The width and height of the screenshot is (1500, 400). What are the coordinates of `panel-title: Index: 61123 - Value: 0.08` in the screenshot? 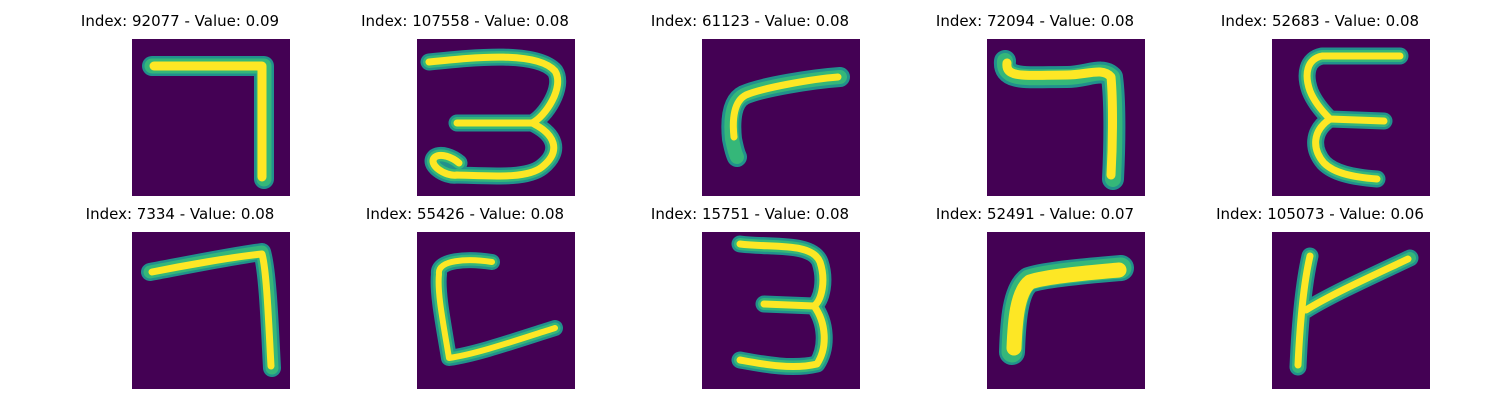 It's located at (750, 21).